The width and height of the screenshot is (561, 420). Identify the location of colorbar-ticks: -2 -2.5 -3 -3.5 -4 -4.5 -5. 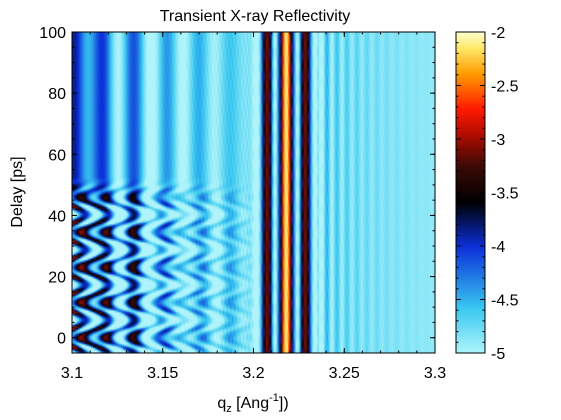
(487, 194).